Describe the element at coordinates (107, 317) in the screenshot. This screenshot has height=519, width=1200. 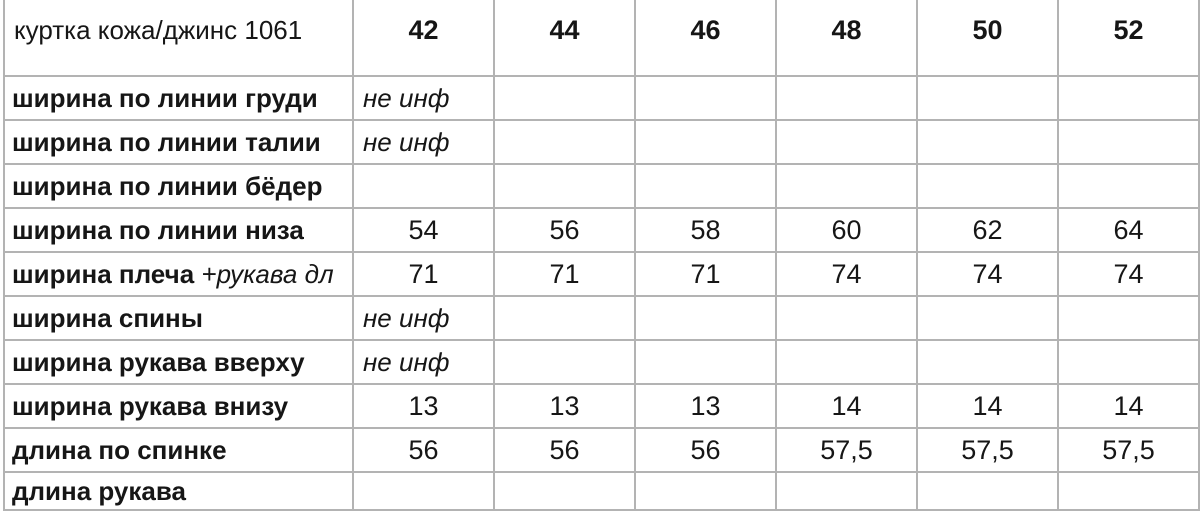
I see `row-label-text: ширина спины` at that location.